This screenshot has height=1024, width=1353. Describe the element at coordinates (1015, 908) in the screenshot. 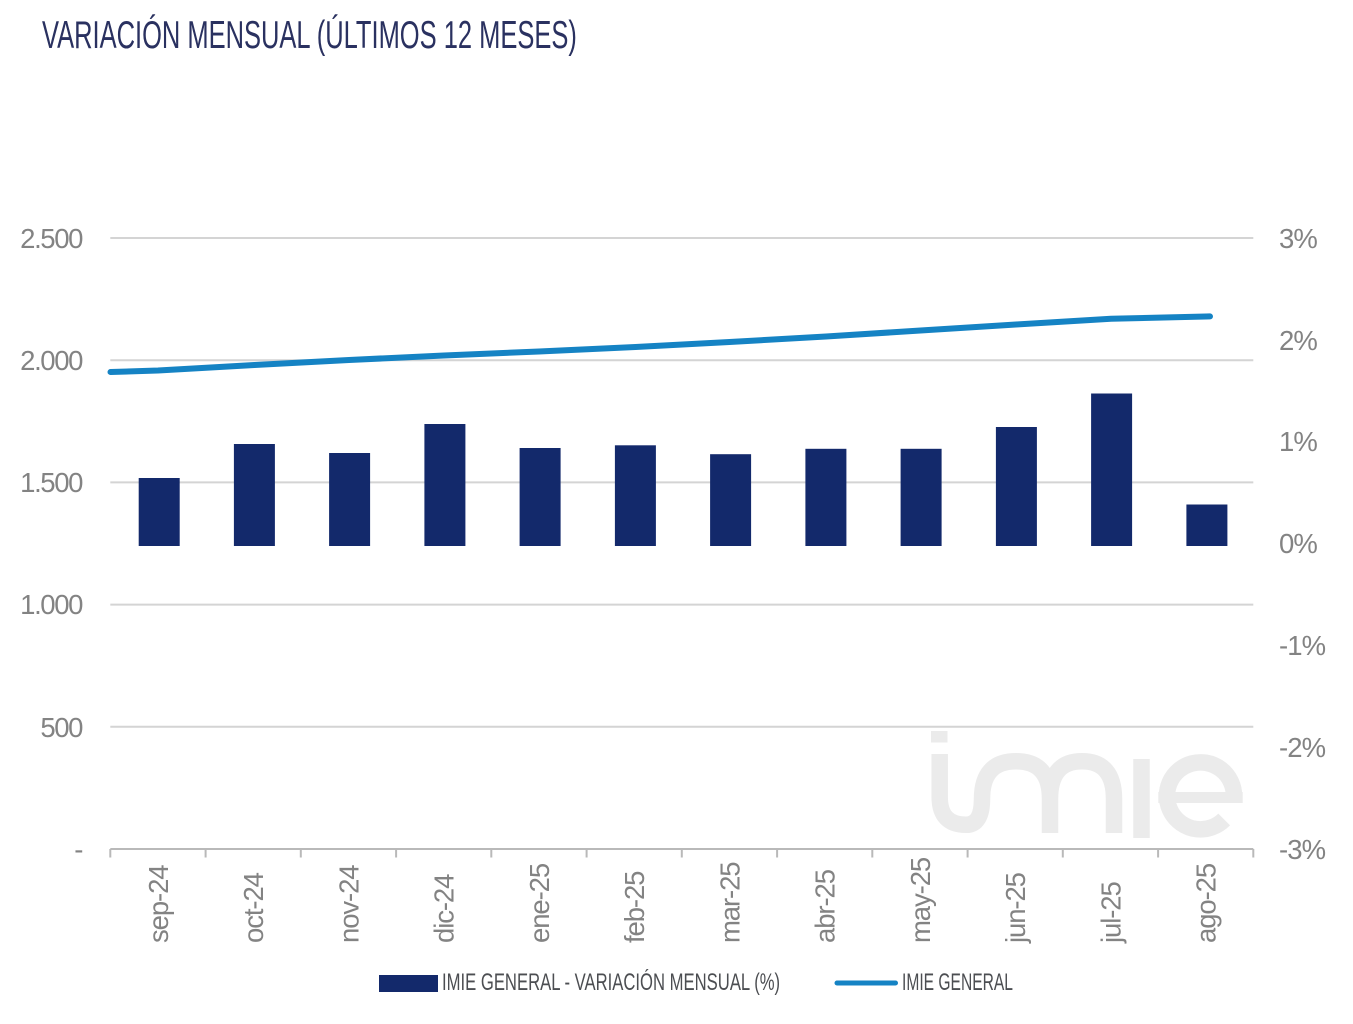

I see `svg-text: jun-25` at that location.